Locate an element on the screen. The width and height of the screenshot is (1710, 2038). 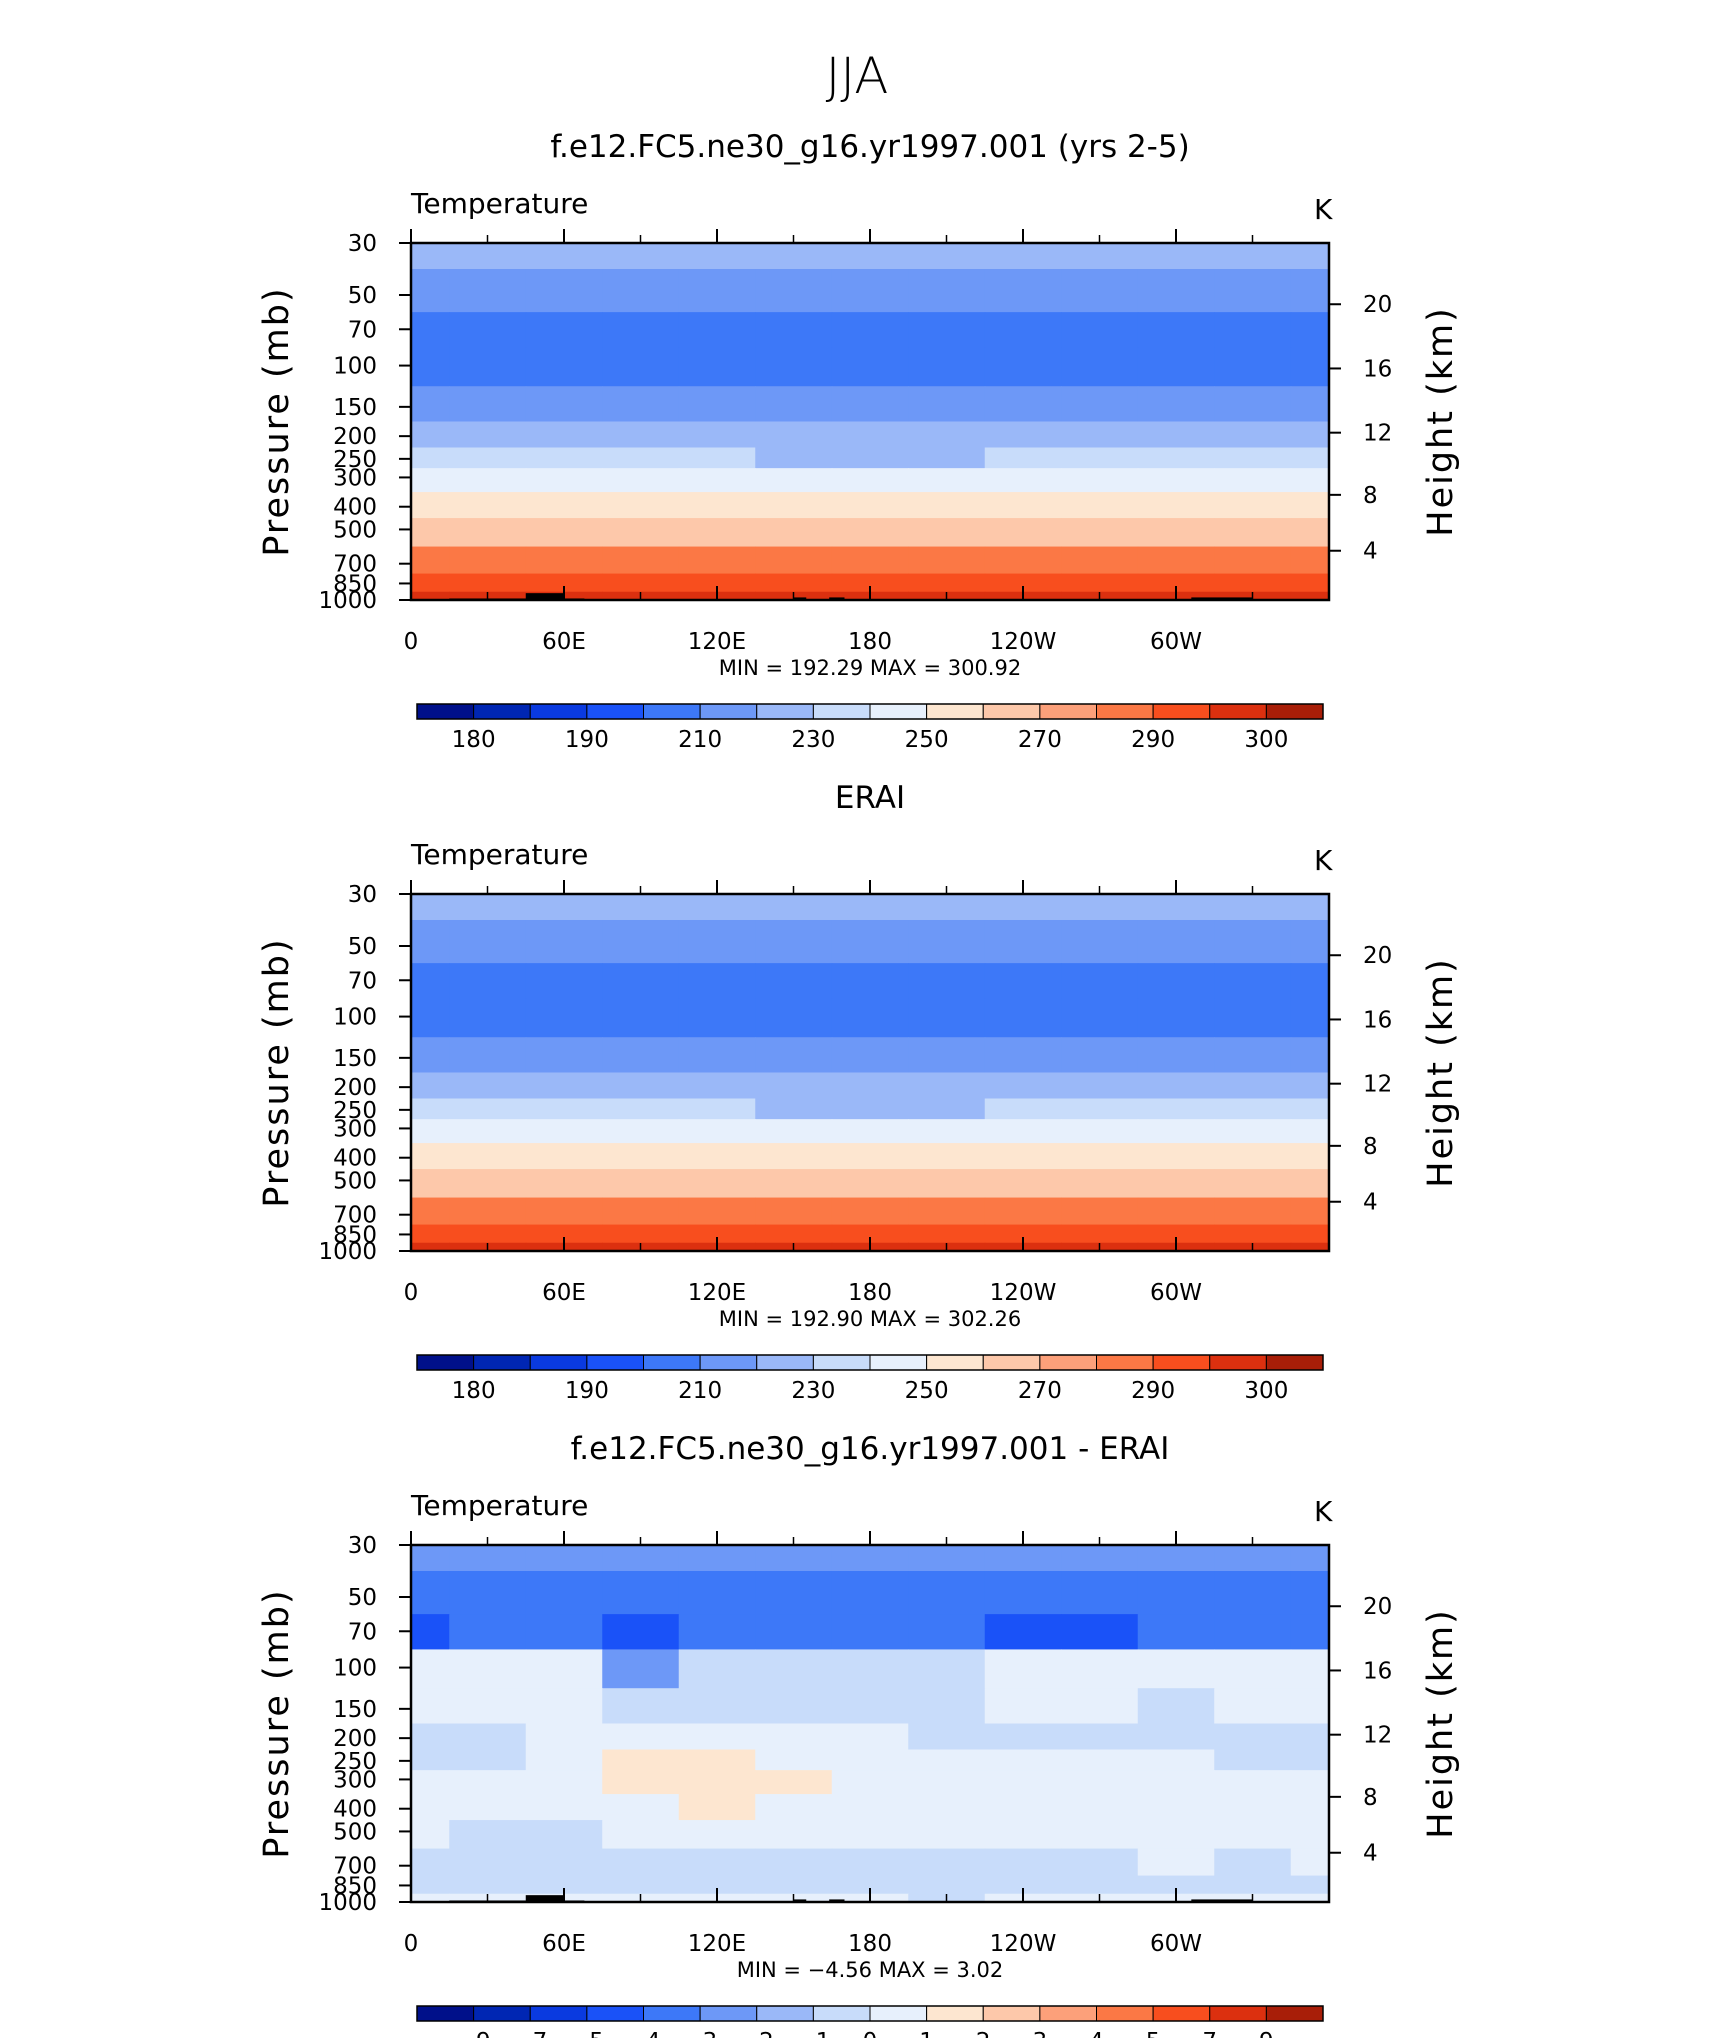
y-tick-label: 100 is located at coordinates (355, 1669).